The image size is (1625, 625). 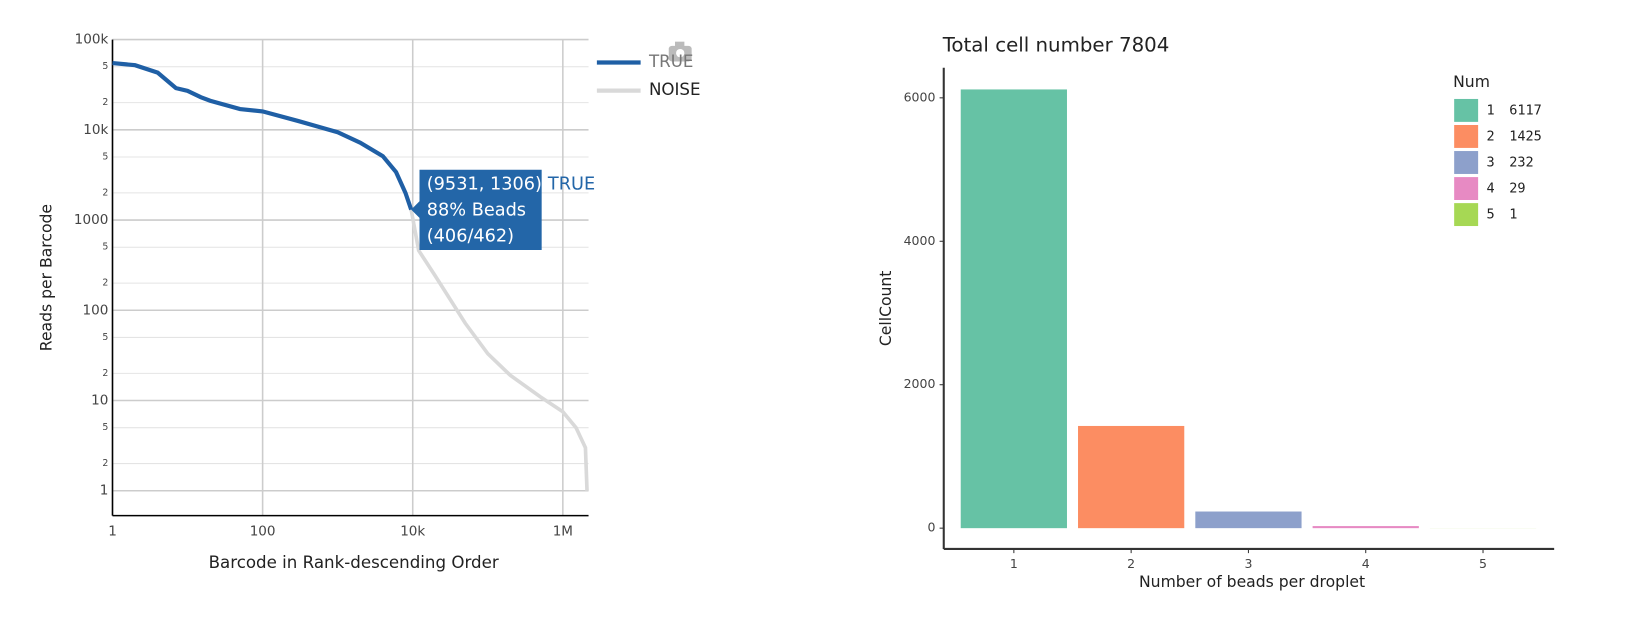 I want to click on legend-category: 3, so click(x=1490, y=163).